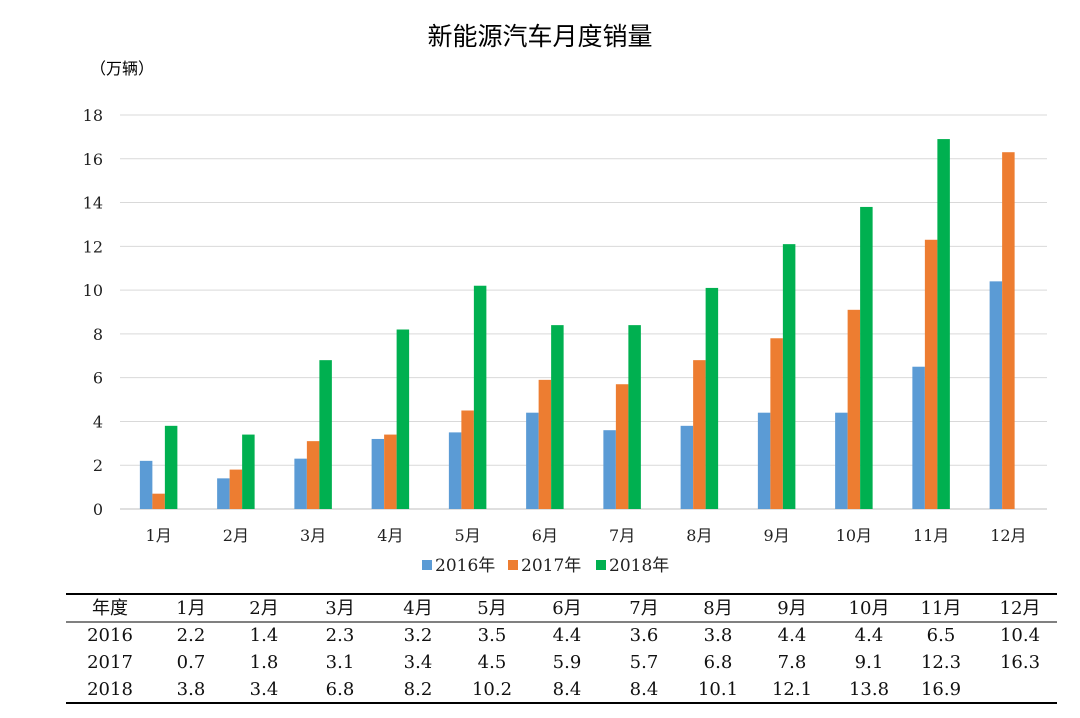 Image resolution: width=1080 pixels, height=718 pixels. I want to click on bar-2016年-7月, so click(609, 469).